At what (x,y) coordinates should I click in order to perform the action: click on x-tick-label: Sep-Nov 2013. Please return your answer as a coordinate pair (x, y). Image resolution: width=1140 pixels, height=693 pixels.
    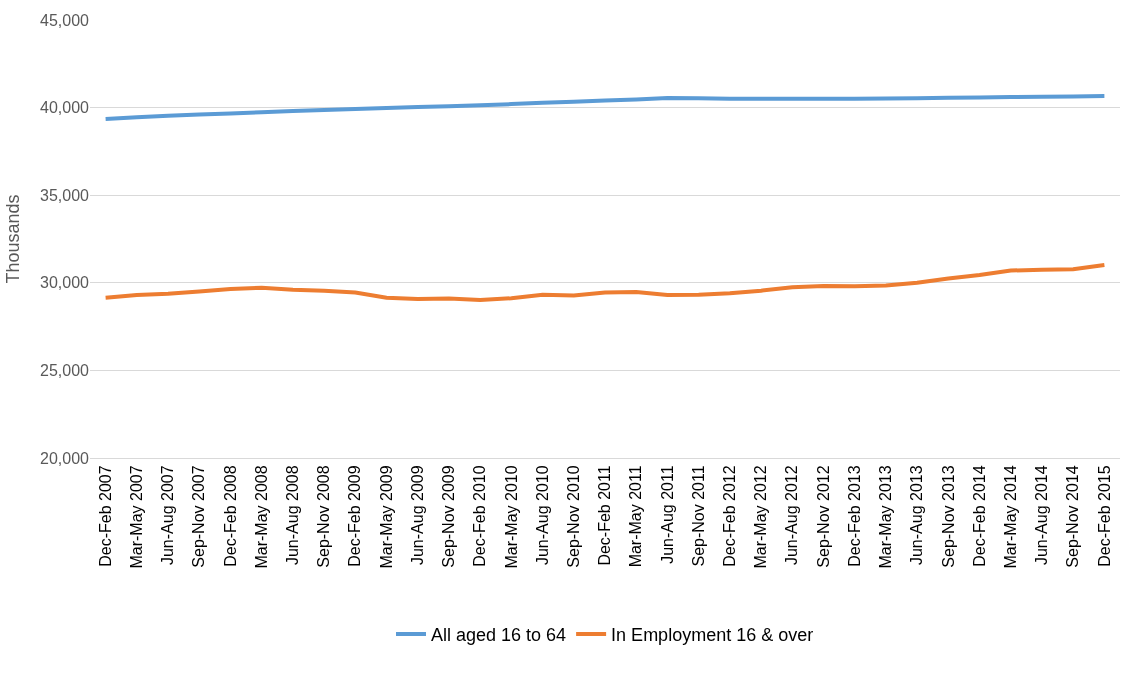
    Looking at the image, I should click on (948, 516).